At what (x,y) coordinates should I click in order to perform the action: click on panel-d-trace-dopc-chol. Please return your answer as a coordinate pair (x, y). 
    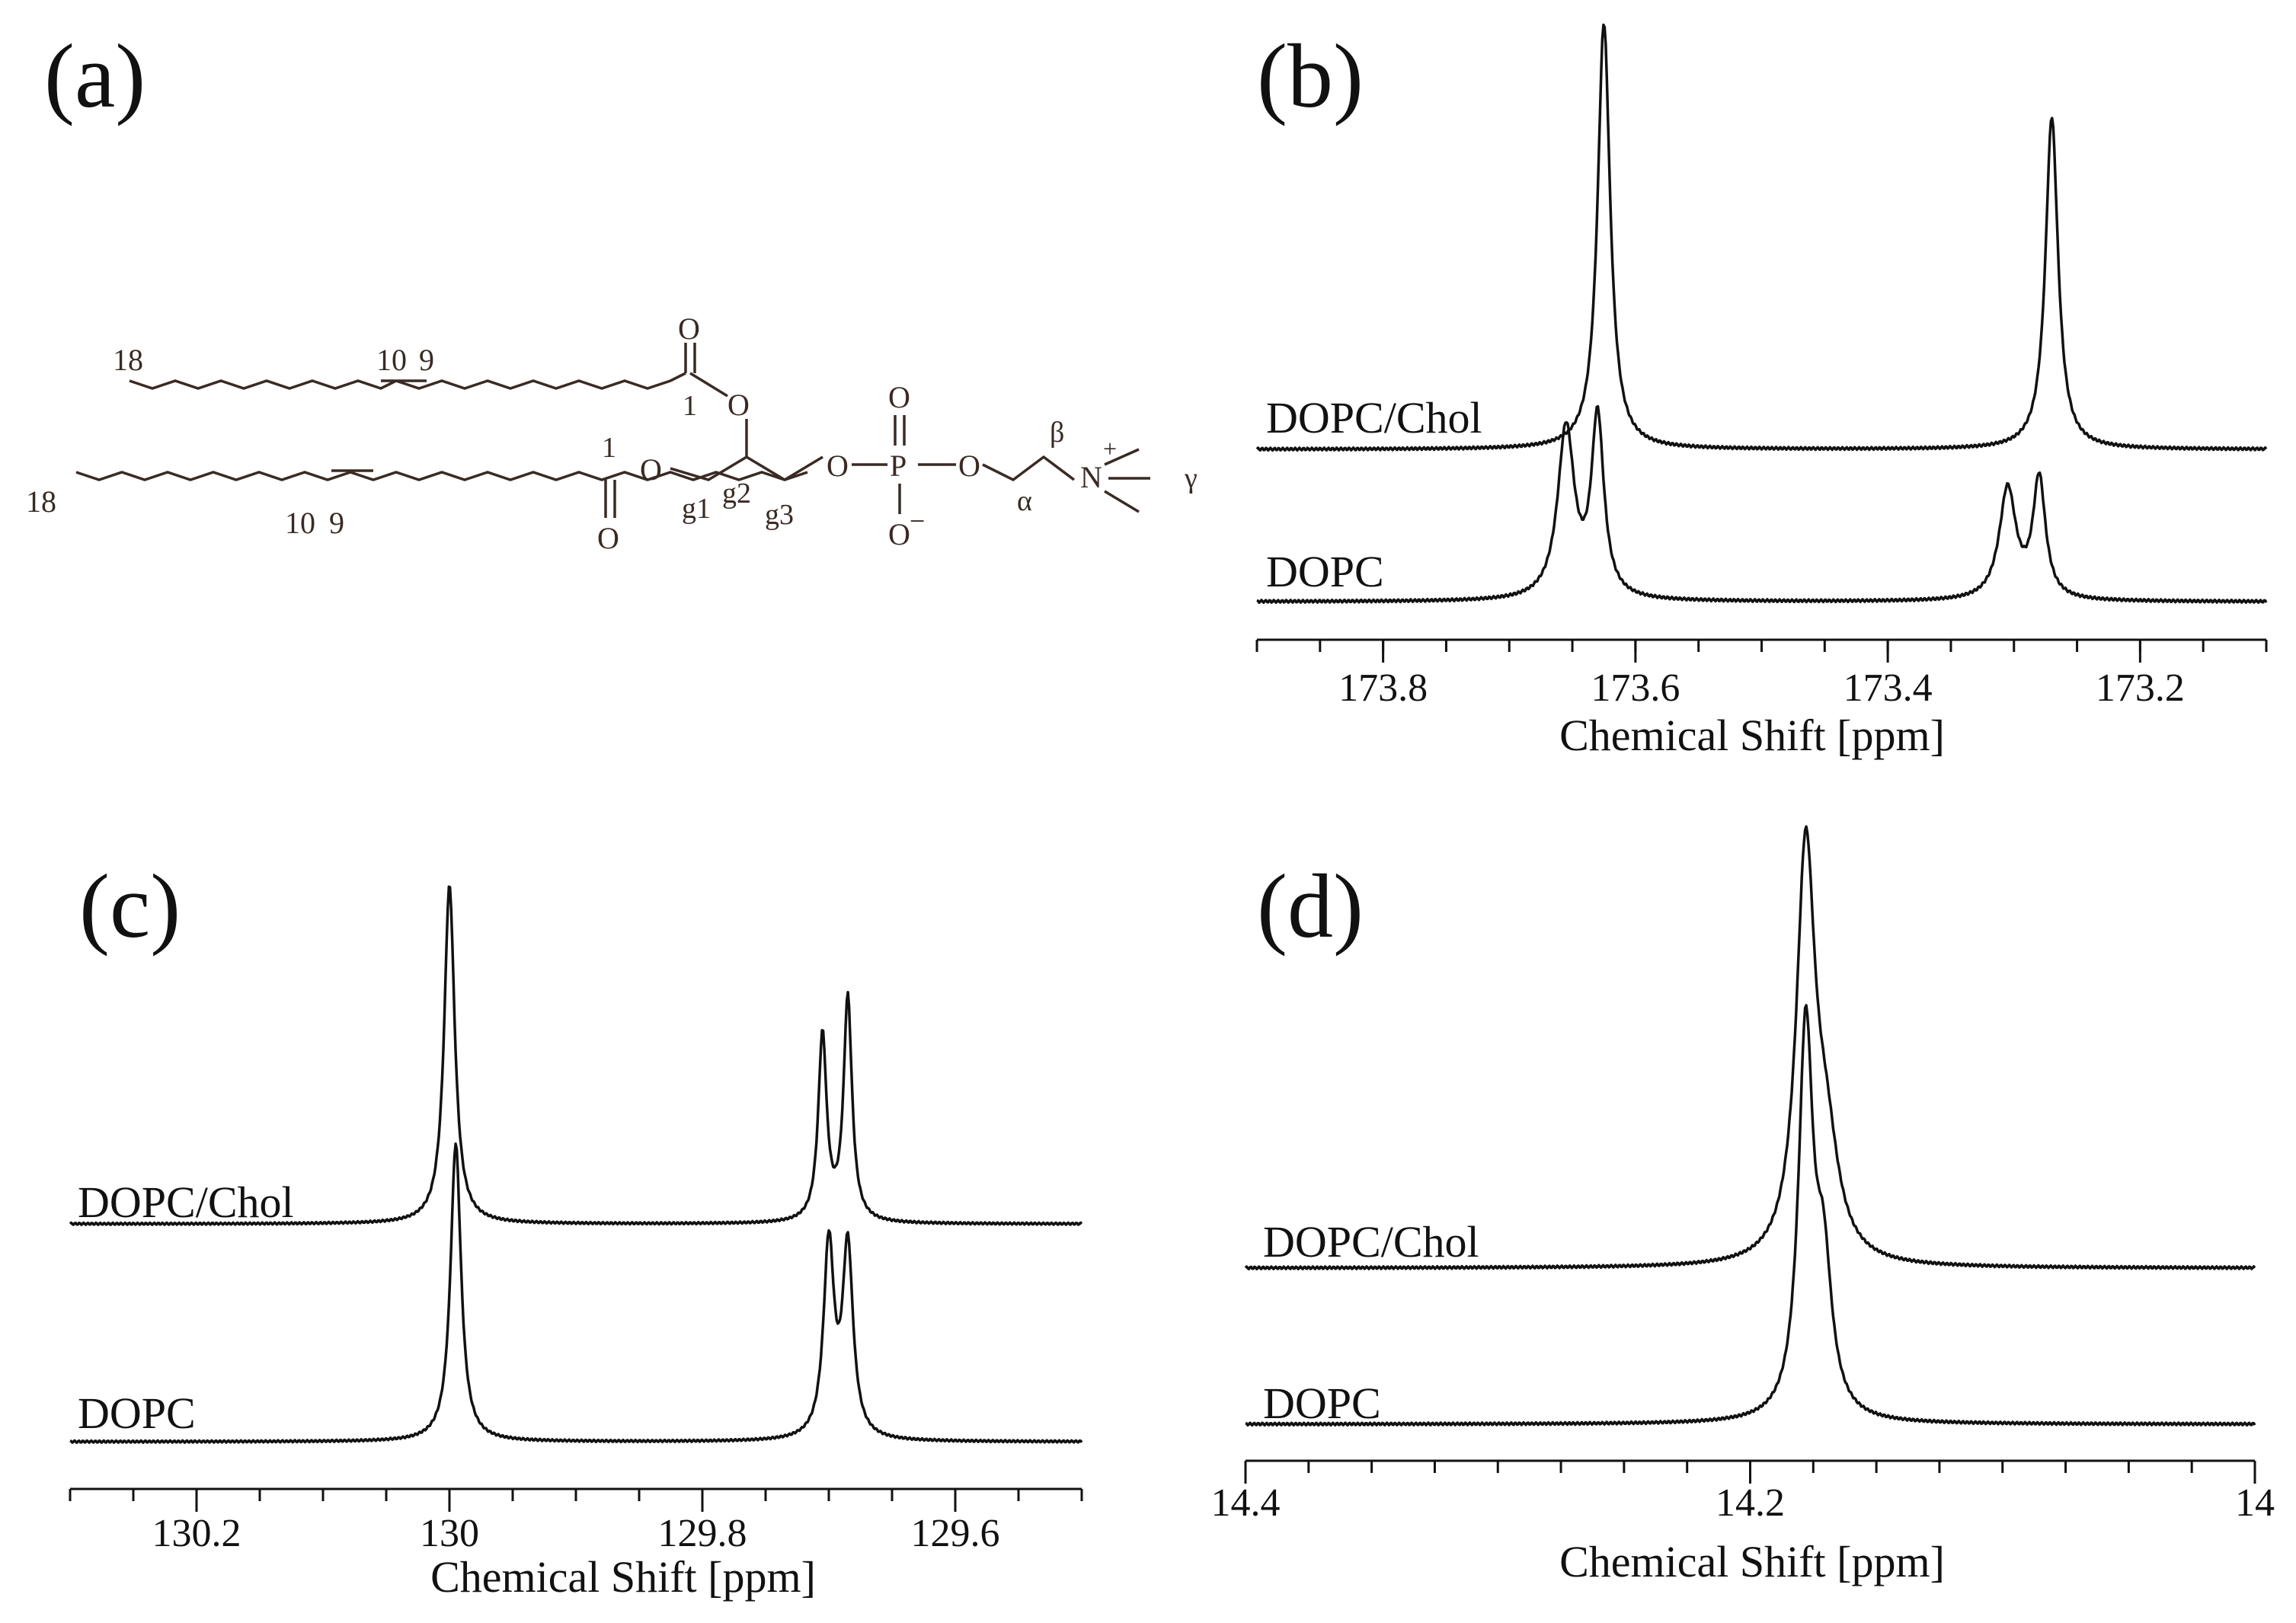
    Looking at the image, I should click on (1750, 1047).